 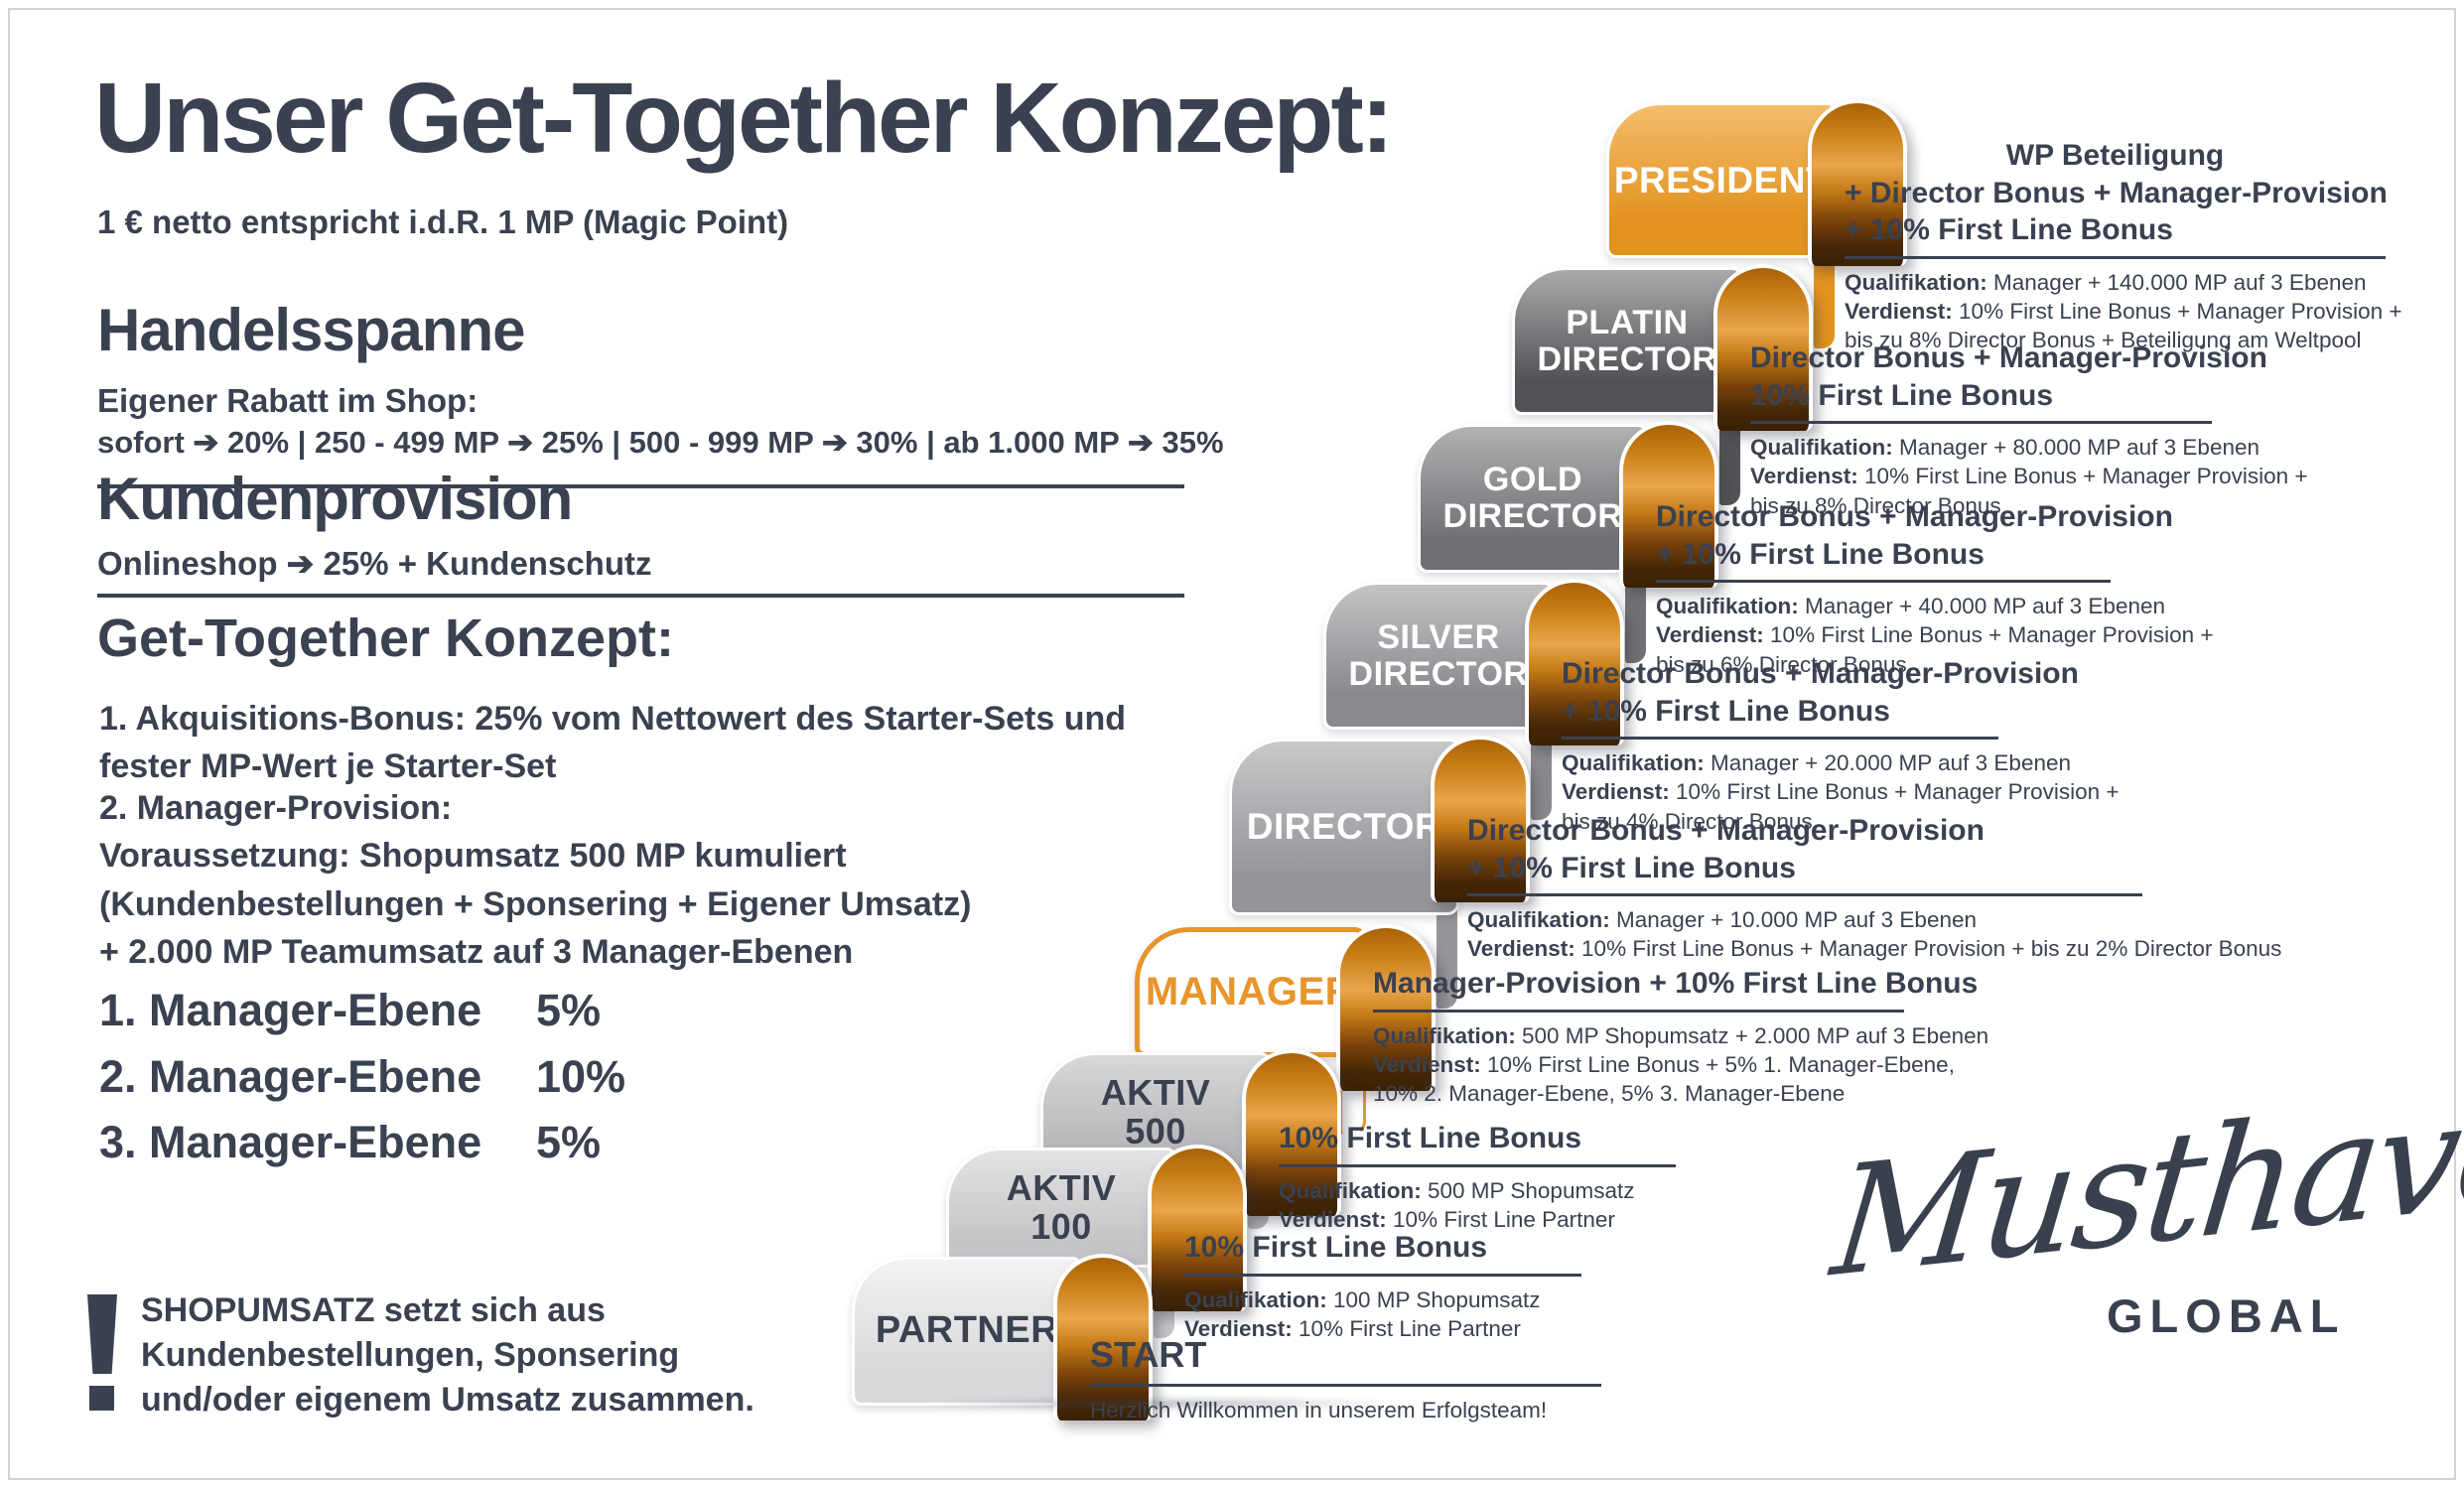 I want to click on page-title: Unser Get-Together Konzept:, so click(x=744, y=118).